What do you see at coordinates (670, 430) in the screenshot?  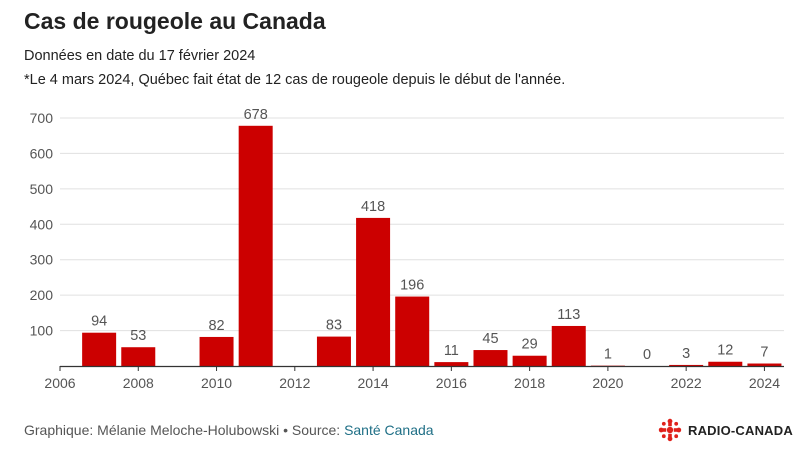 I see `radio-canada-gem-icon` at bounding box center [670, 430].